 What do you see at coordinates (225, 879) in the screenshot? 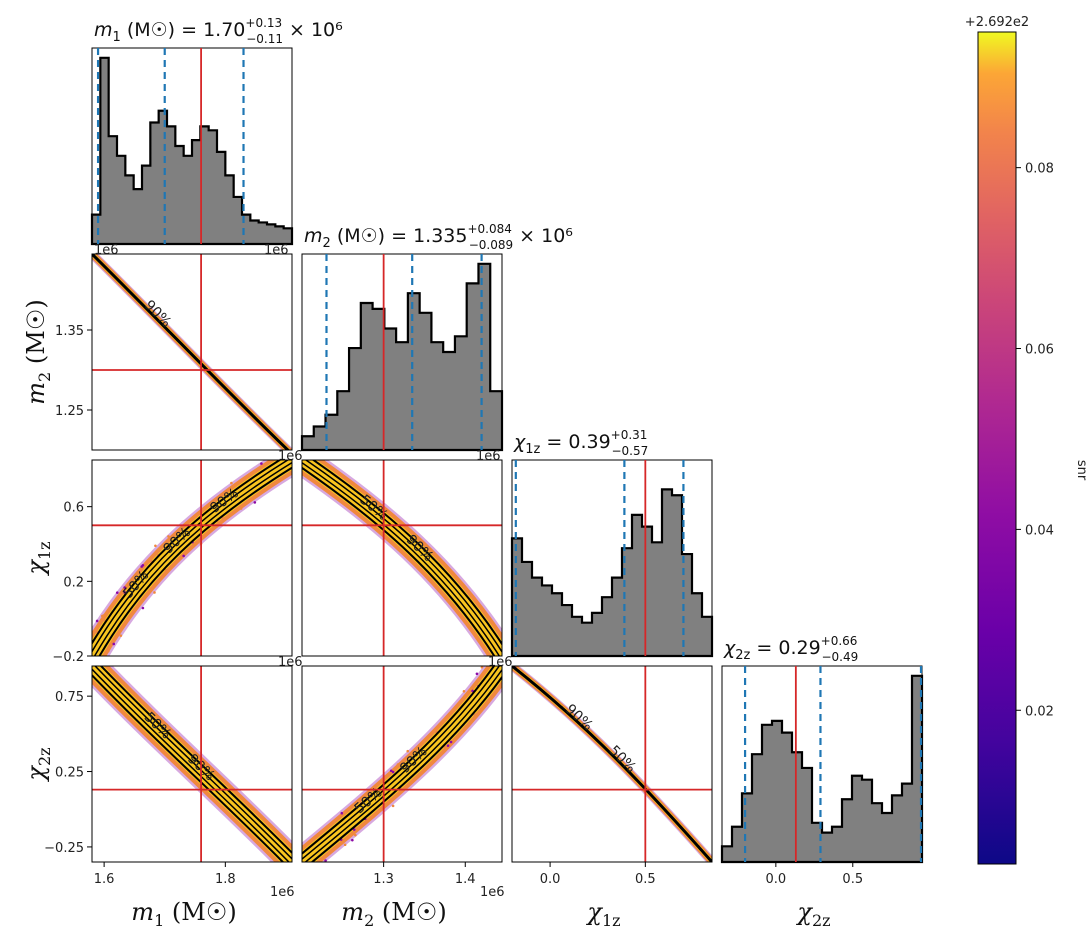
I see `x-tick-label: 1.8` at bounding box center [225, 879].